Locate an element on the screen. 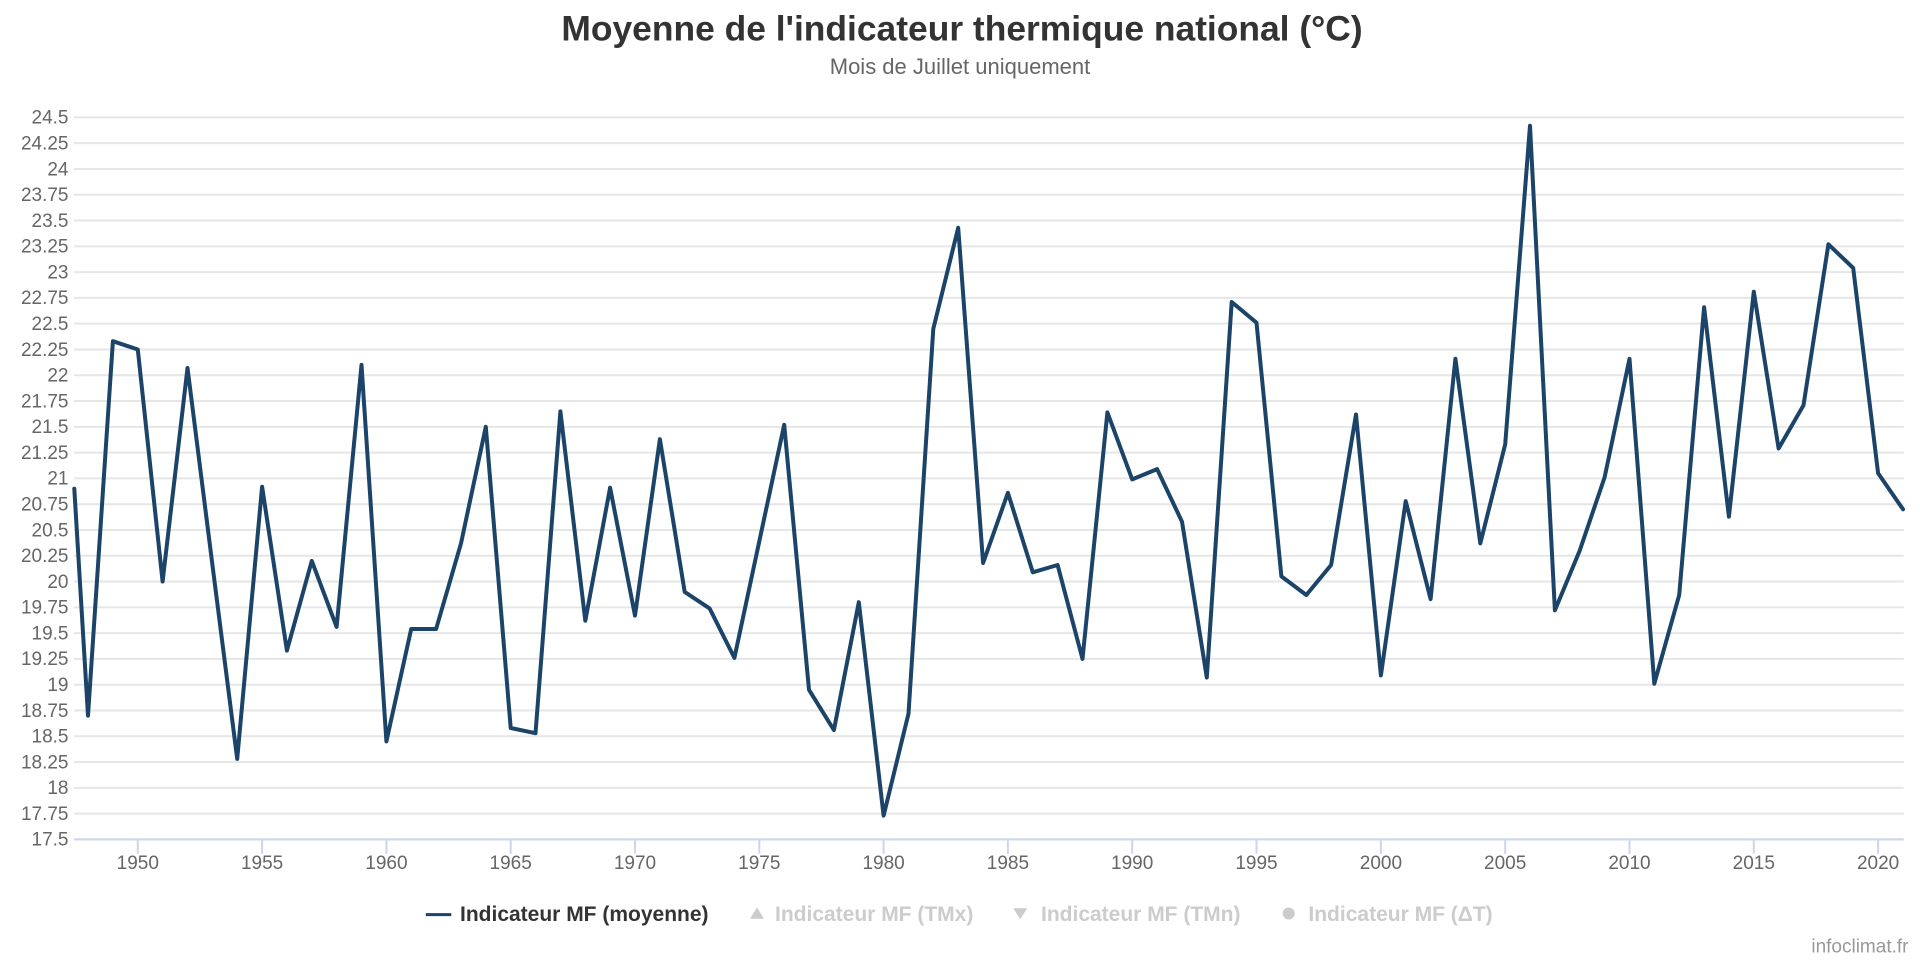 Image resolution: width=1920 pixels, height=965 pixels. svg-text: 1960 is located at coordinates (386, 863).